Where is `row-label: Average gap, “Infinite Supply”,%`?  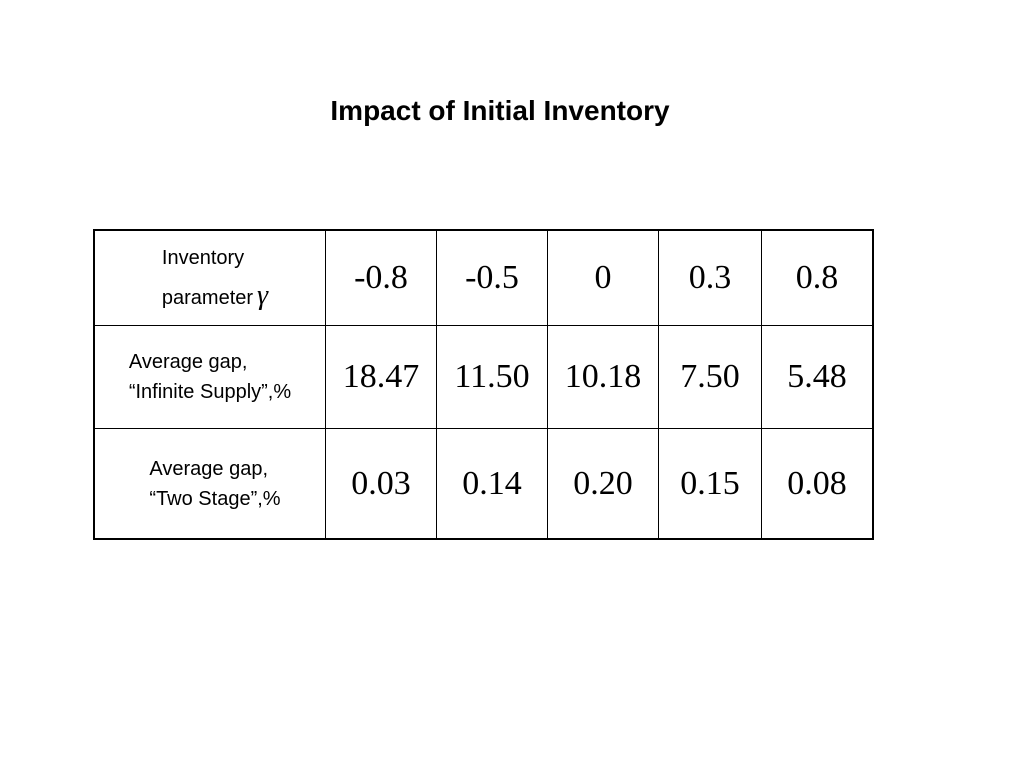
row-label: Average gap, “Infinite Supply”,% is located at coordinates (210, 377).